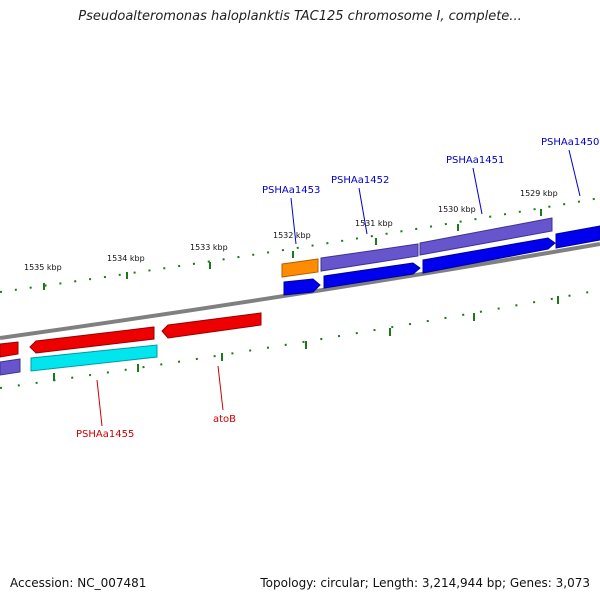  What do you see at coordinates (224, 419) in the screenshot?
I see `gene-label-atob: atoB` at bounding box center [224, 419].